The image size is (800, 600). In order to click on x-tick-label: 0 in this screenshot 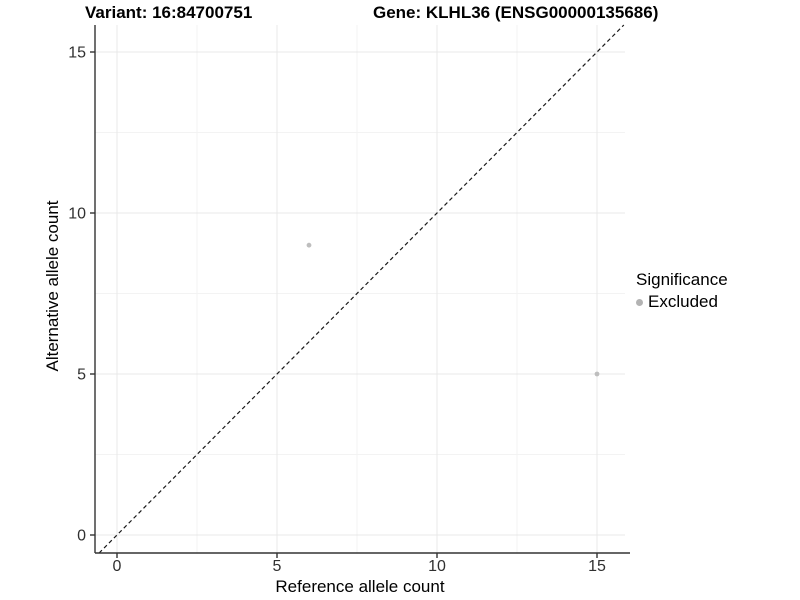, I will do `click(117, 566)`.